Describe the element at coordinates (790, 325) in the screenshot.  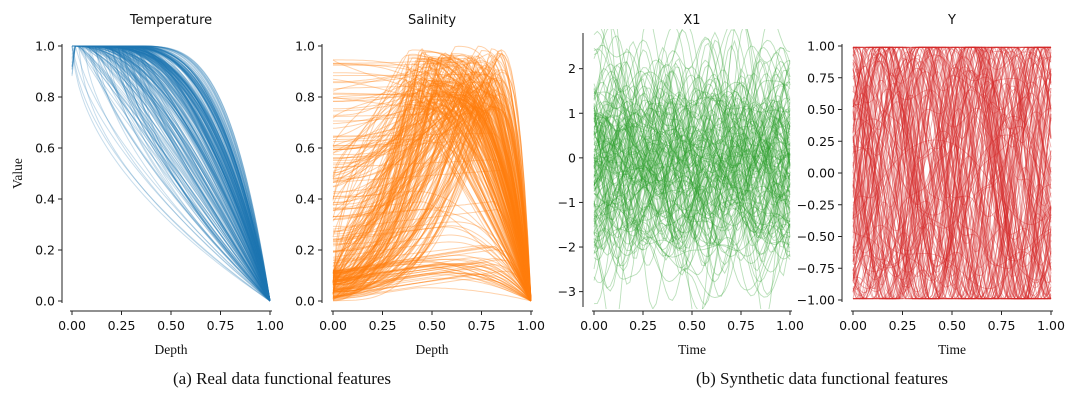
I see `x-tick-label: 1.00` at that location.